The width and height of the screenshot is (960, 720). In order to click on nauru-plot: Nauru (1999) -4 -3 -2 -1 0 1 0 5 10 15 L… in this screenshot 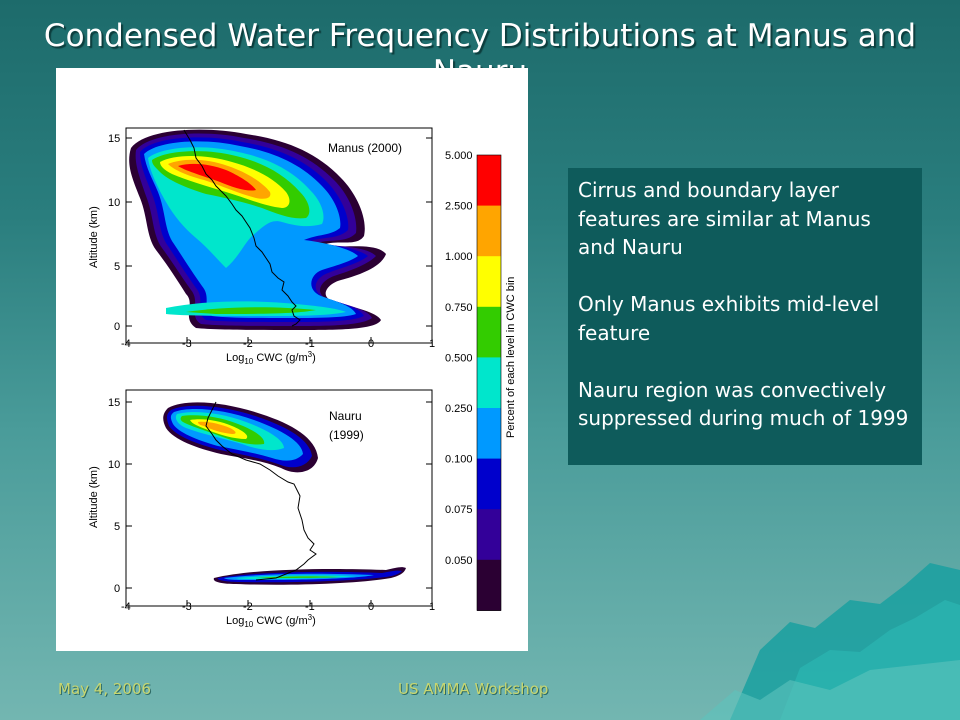, I will do `click(261, 509)`.